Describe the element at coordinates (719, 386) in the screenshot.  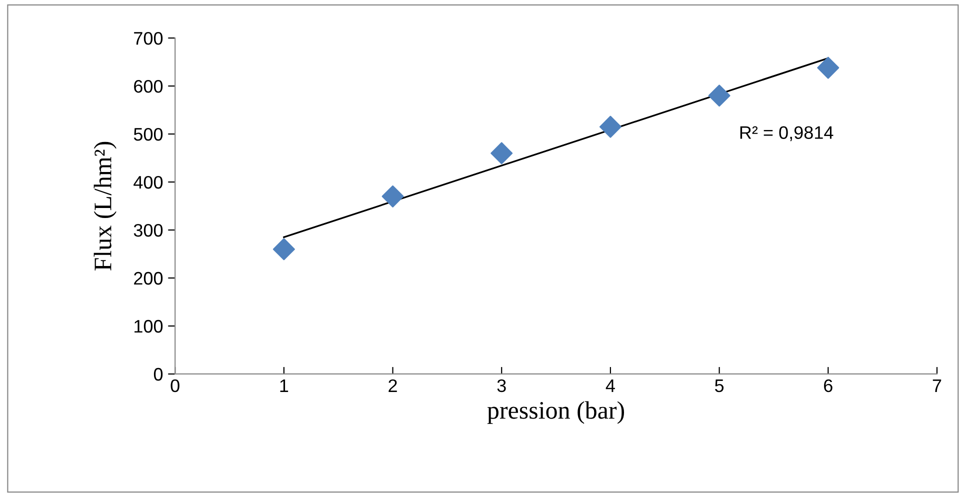
I see `x-tick-label: 5` at that location.